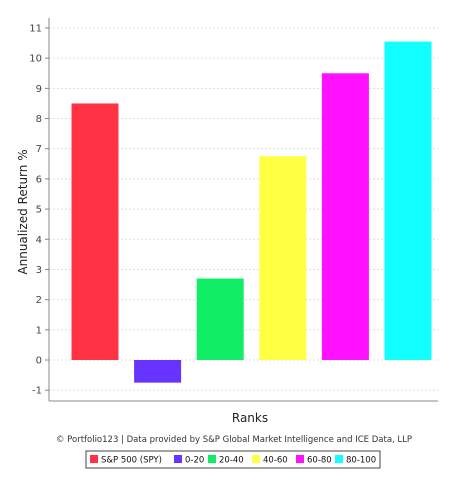  Describe the element at coordinates (39, 149) in the screenshot. I see `y-tick-label: 7` at that location.